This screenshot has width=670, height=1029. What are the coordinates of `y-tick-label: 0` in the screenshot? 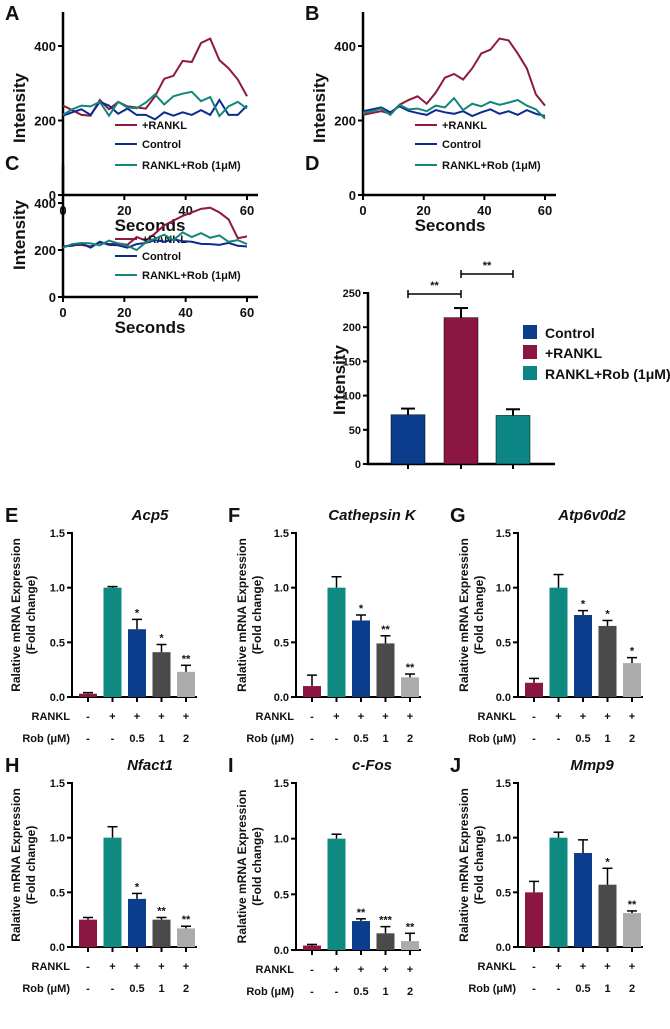 It's located at (352, 195).